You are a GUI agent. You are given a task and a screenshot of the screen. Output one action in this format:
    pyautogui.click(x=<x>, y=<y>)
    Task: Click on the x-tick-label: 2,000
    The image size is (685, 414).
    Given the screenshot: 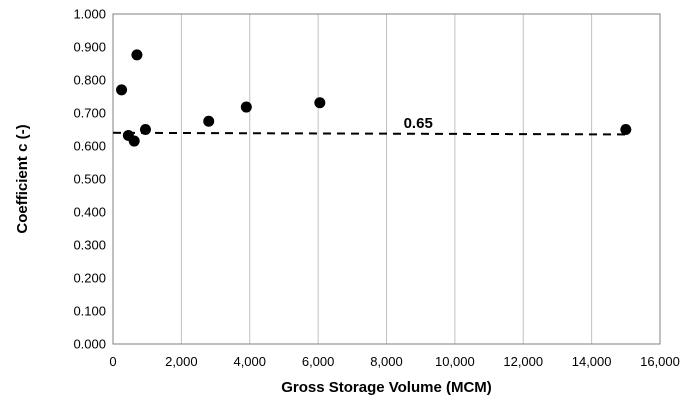 What is the action you would take?
    pyautogui.click(x=181, y=361)
    